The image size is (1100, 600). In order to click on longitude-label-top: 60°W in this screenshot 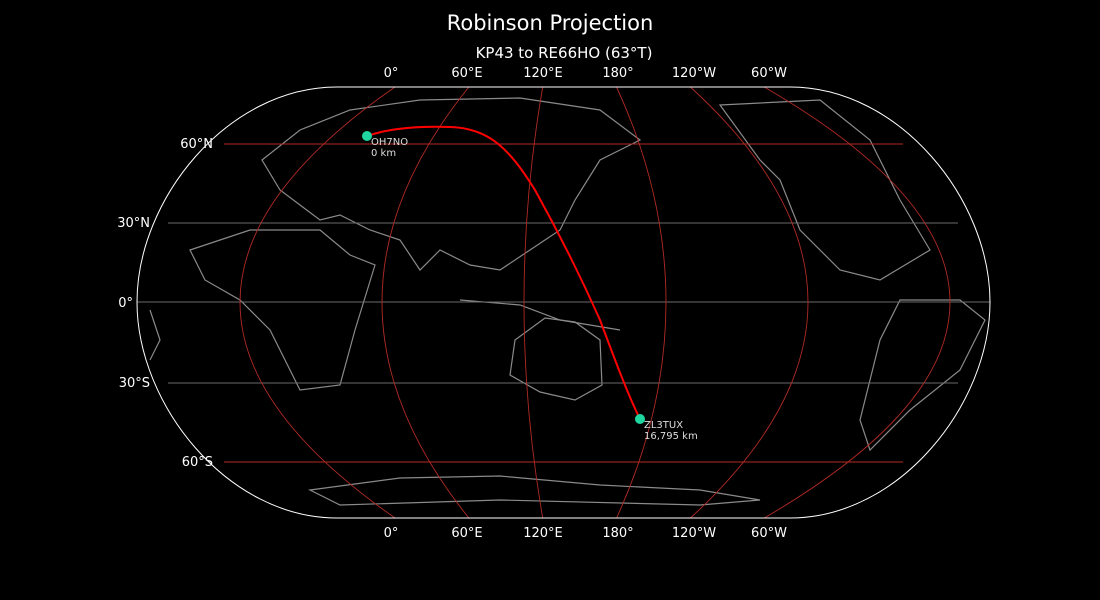, I will do `click(769, 73)`.